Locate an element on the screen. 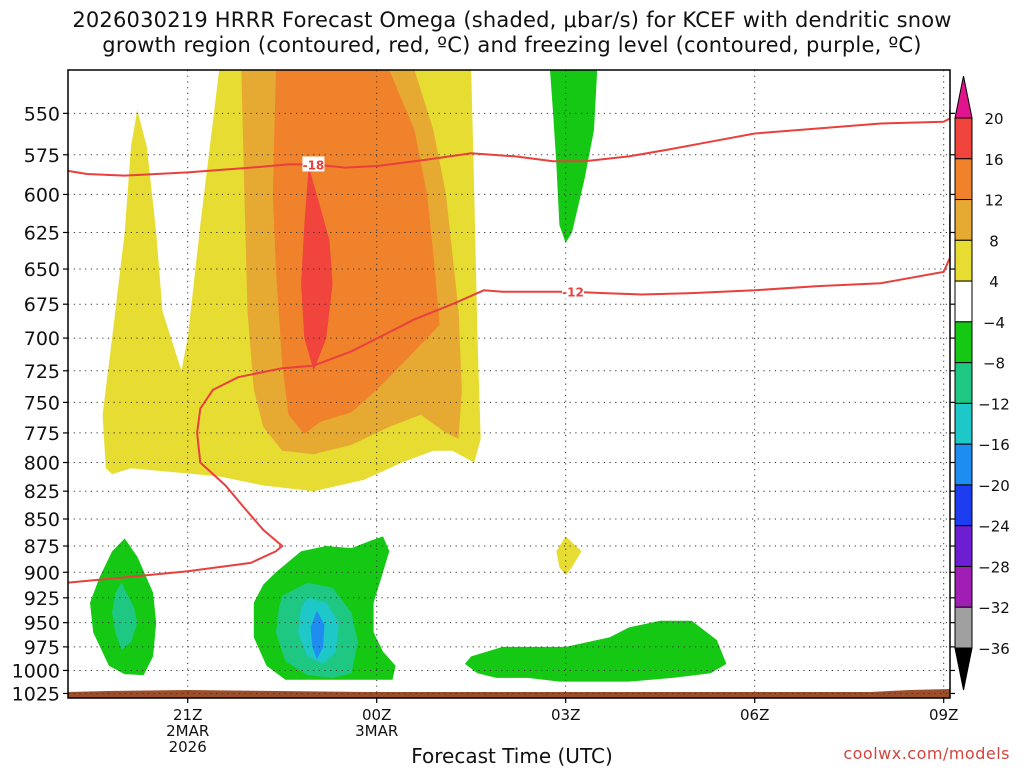 The width and height of the screenshot is (1024, 768). colorbar-label: −16 is located at coordinates (994, 445).